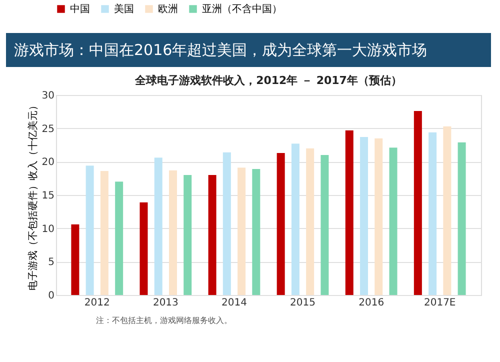  What do you see at coordinates (48, 196) in the screenshot?
I see `y-tick-label: 15` at bounding box center [48, 196].